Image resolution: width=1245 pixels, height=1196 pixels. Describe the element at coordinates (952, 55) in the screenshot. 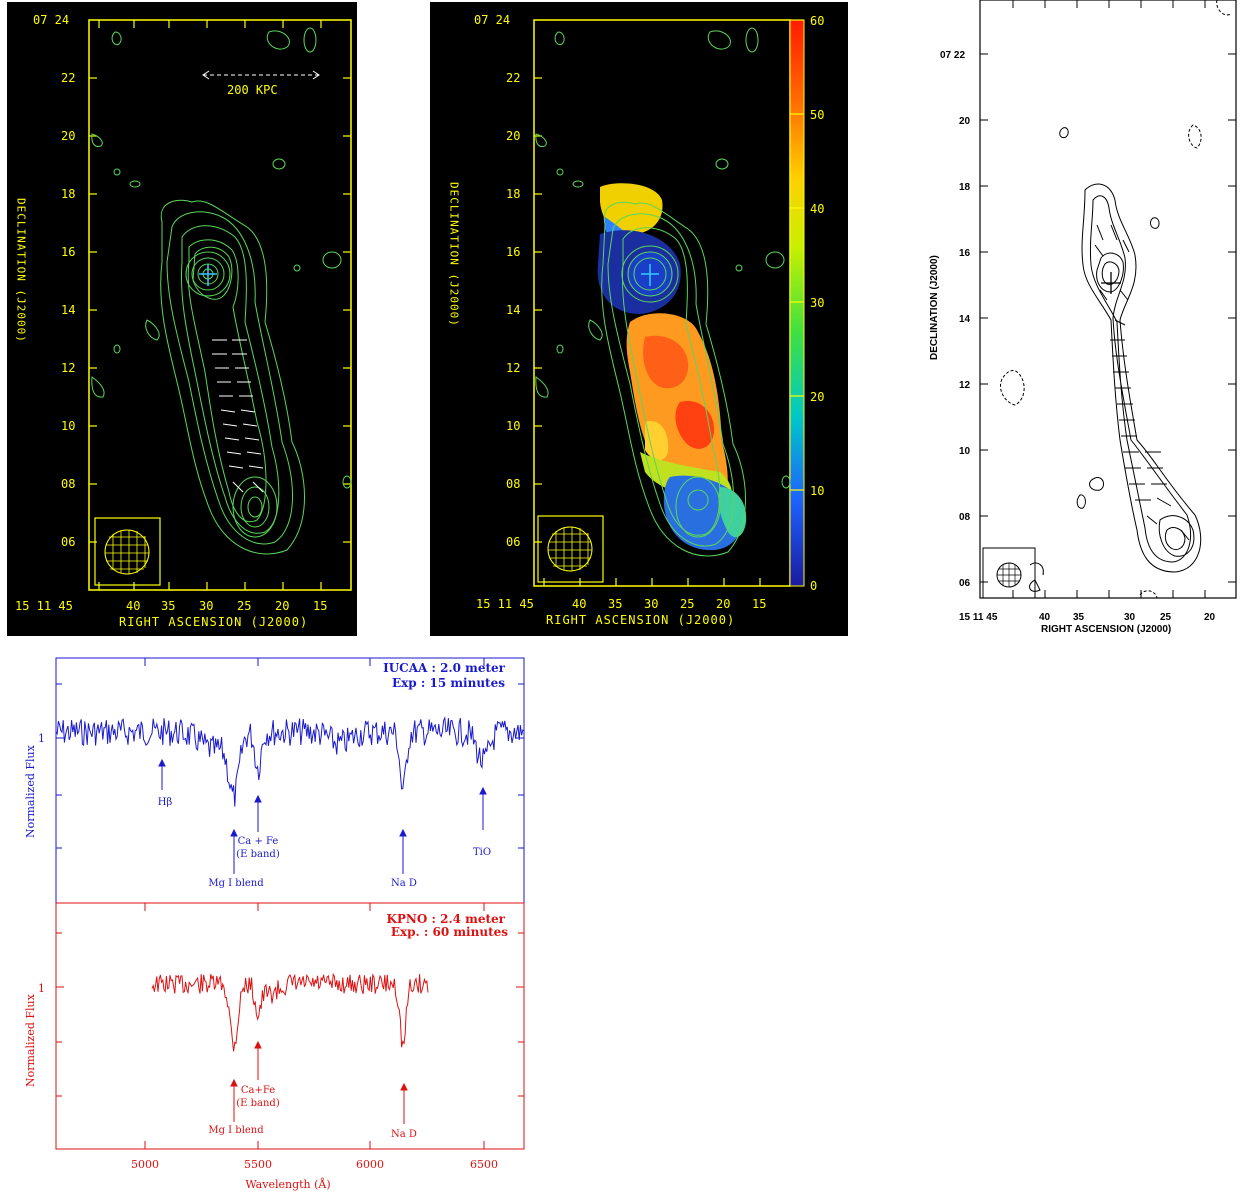

I see `dec-tick-label: 07 22` at that location.